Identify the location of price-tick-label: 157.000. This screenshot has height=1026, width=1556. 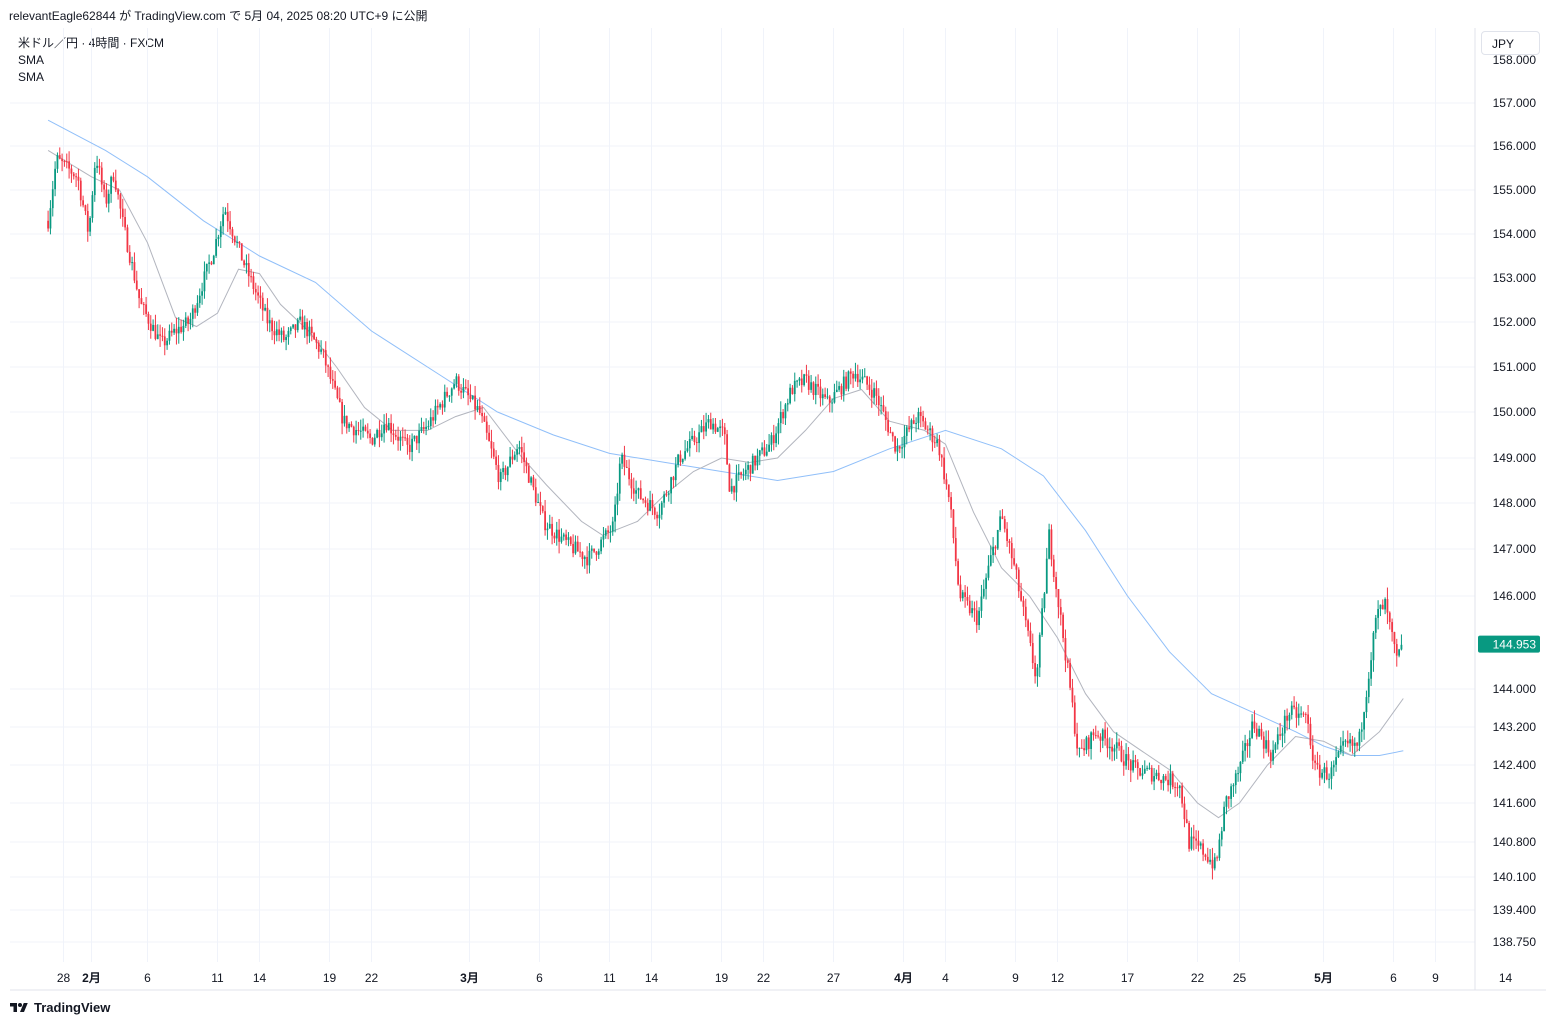
(1515, 103).